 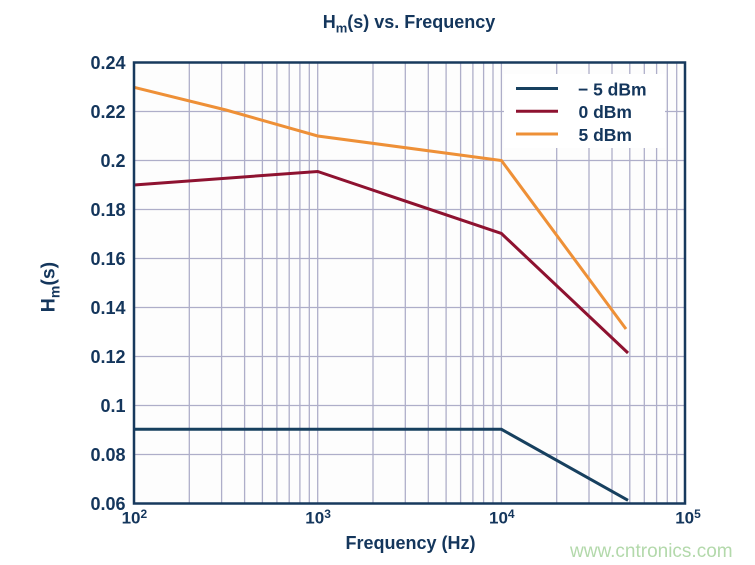 I want to click on svg-text: 10², so click(x=135, y=517).